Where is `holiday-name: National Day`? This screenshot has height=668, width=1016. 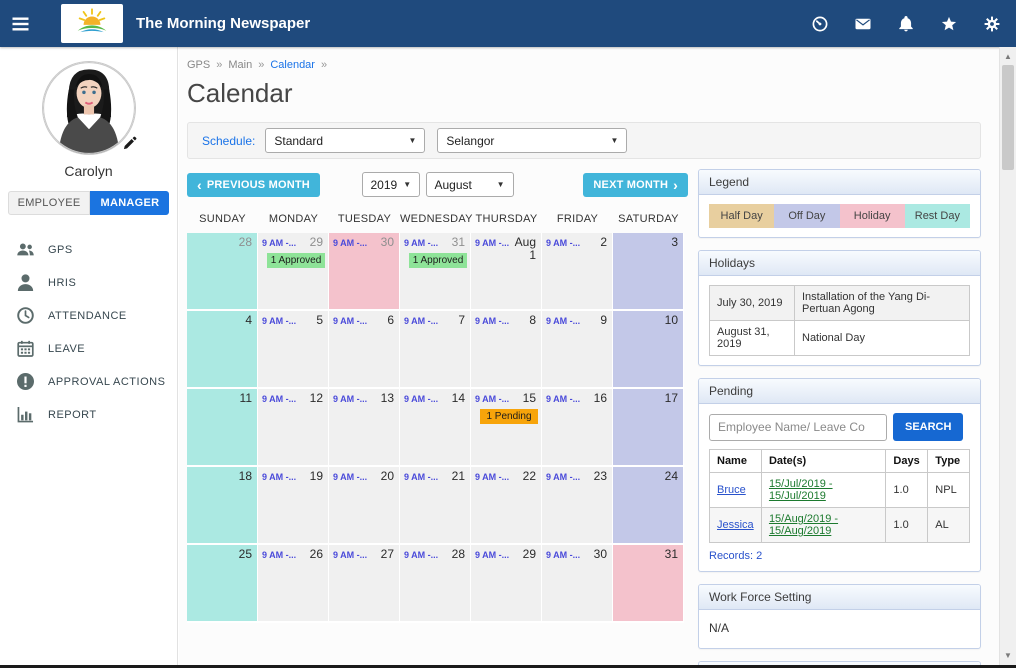
holiday-name: National Day is located at coordinates (882, 338).